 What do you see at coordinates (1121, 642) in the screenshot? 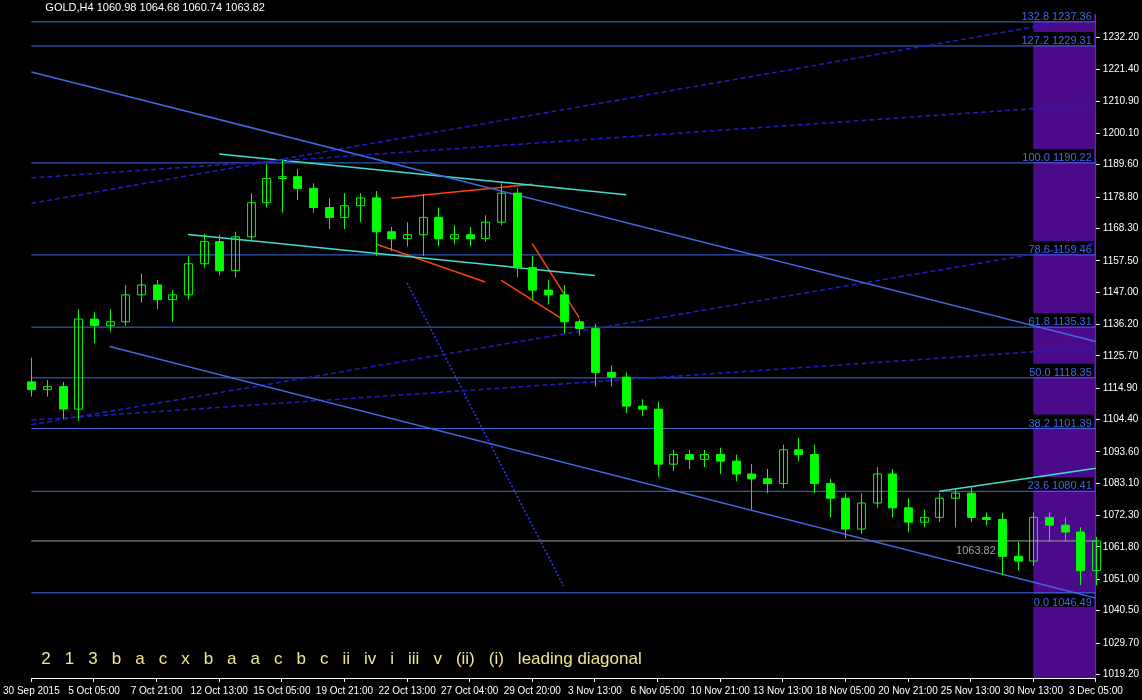
I see `y-tick-label: 1029.70` at bounding box center [1121, 642].